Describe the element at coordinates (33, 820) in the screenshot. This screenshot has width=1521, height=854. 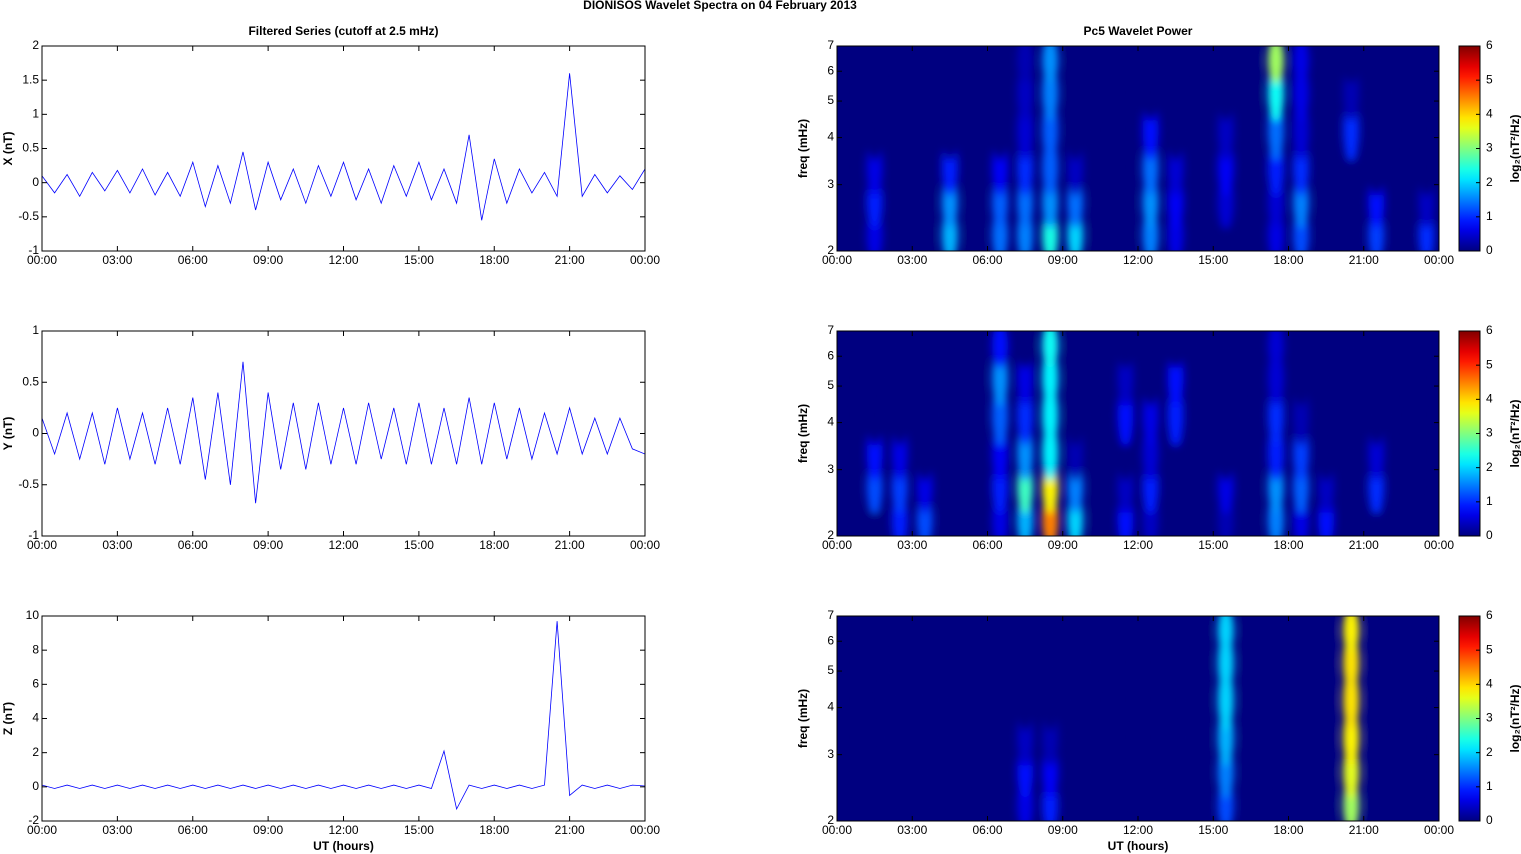
I see `y-tick-label: -2` at that location.